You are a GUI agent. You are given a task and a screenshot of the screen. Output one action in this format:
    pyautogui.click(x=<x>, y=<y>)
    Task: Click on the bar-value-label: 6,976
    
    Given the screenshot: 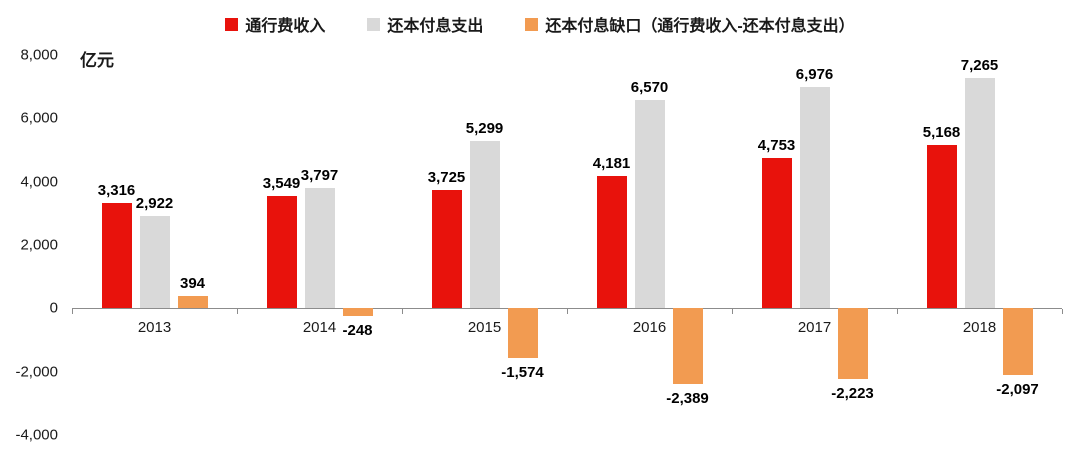 What is the action you would take?
    pyautogui.click(x=814, y=75)
    